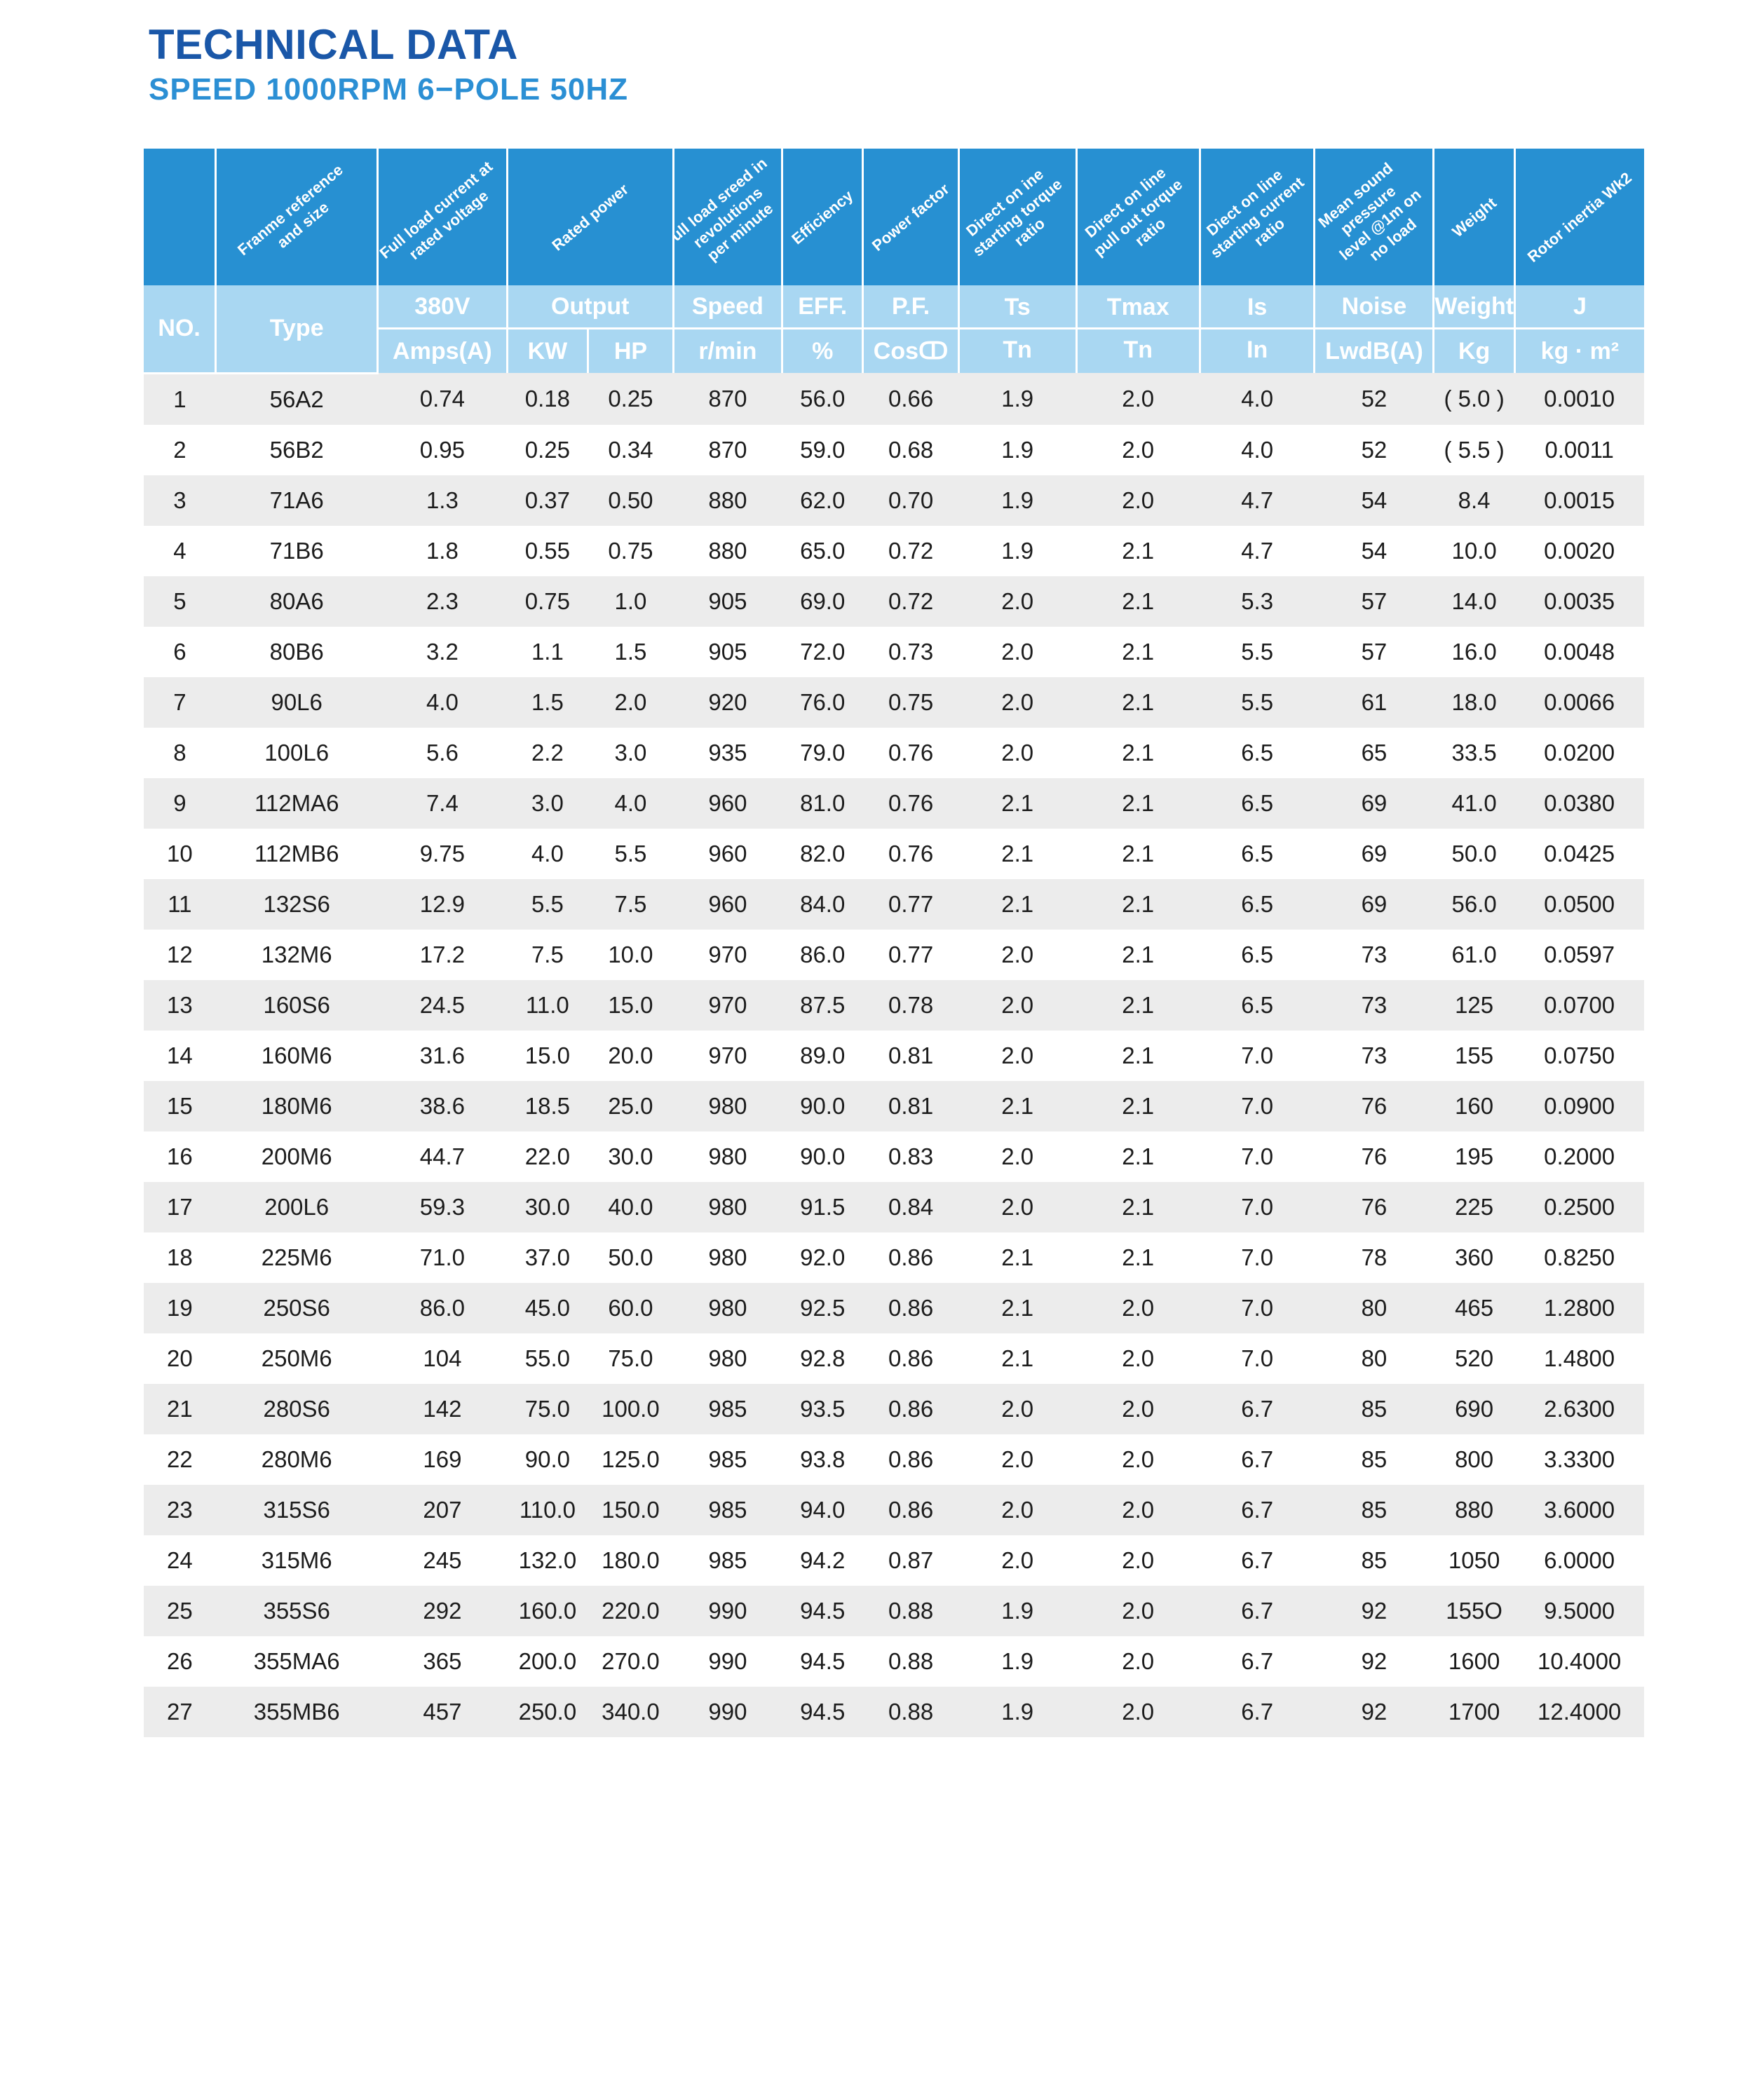  What do you see at coordinates (1579, 1055) in the screenshot?
I see `cell-value: 0.0750` at bounding box center [1579, 1055].